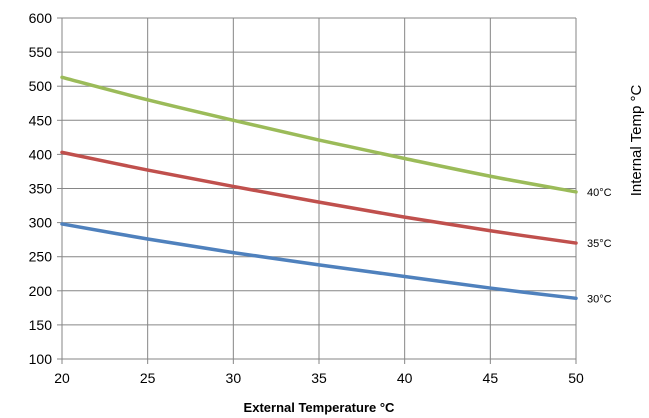 This screenshot has width=649, height=418. Describe the element at coordinates (576, 378) in the screenshot. I see `x-tick-label: 50` at that location.